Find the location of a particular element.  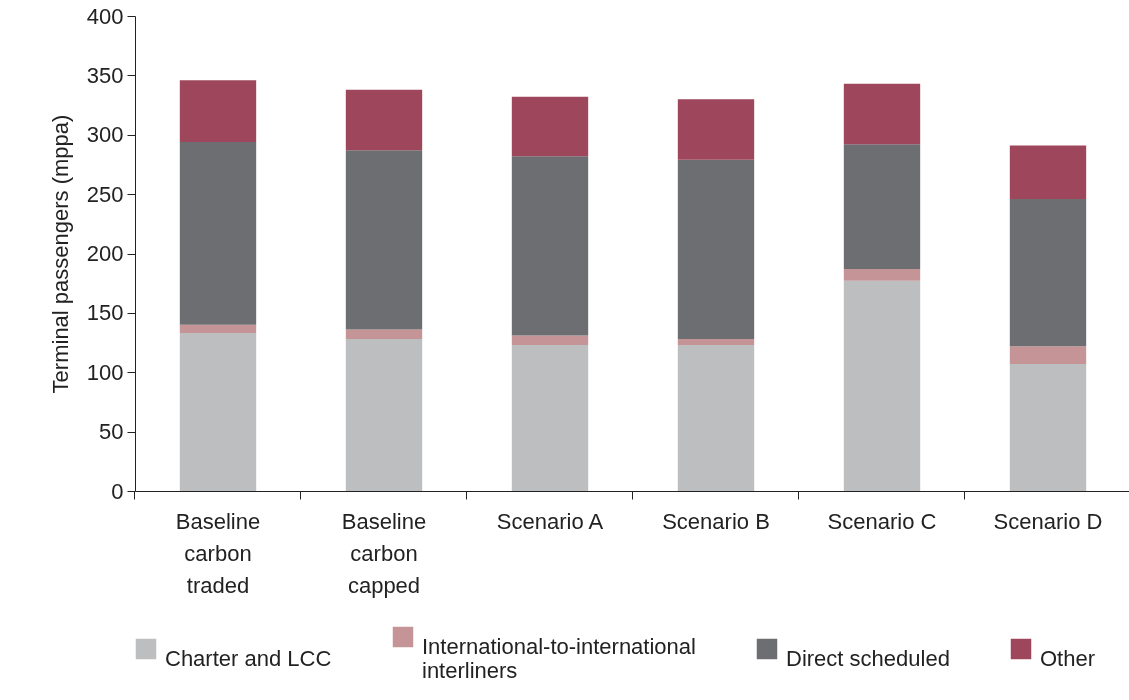

y-tick-label: 150 is located at coordinates (105, 313).